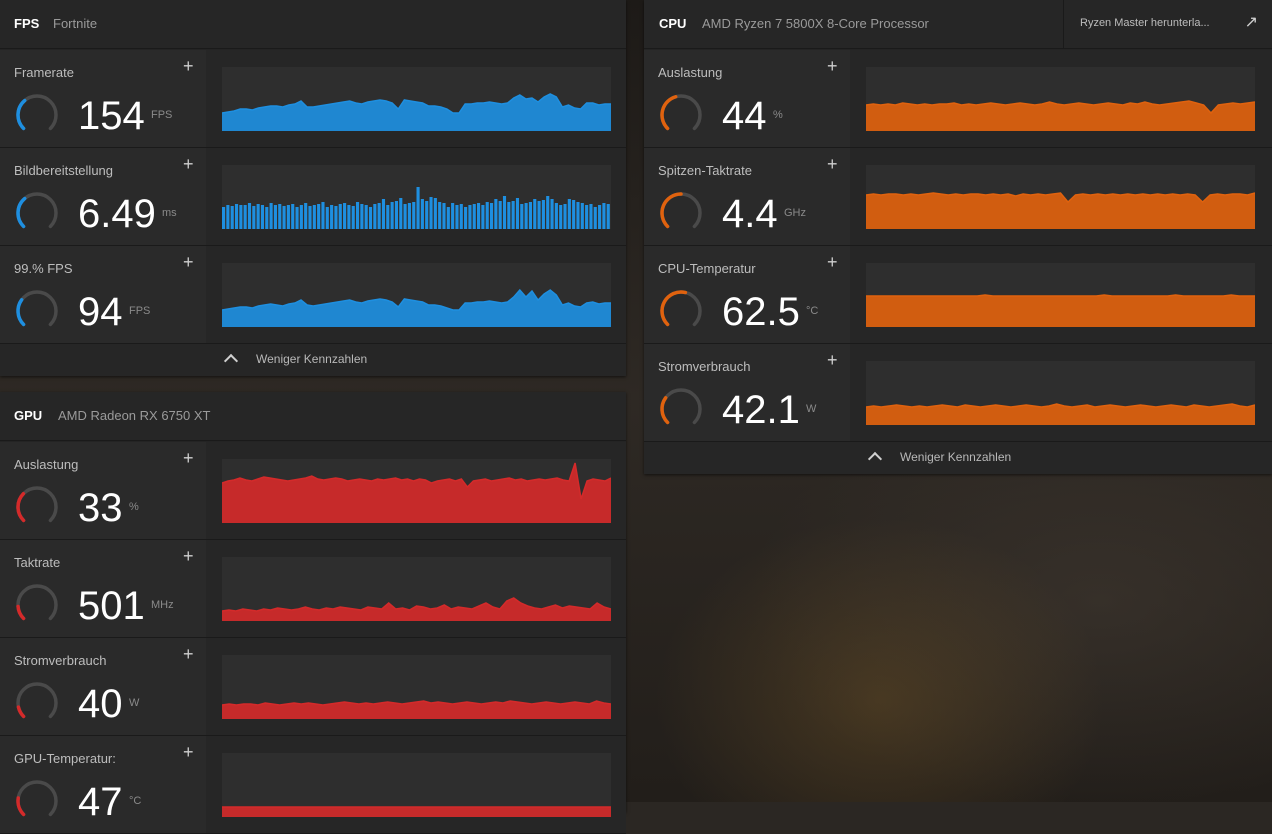 The image size is (1272, 834). I want to click on metric-unit: ms, so click(169, 213).